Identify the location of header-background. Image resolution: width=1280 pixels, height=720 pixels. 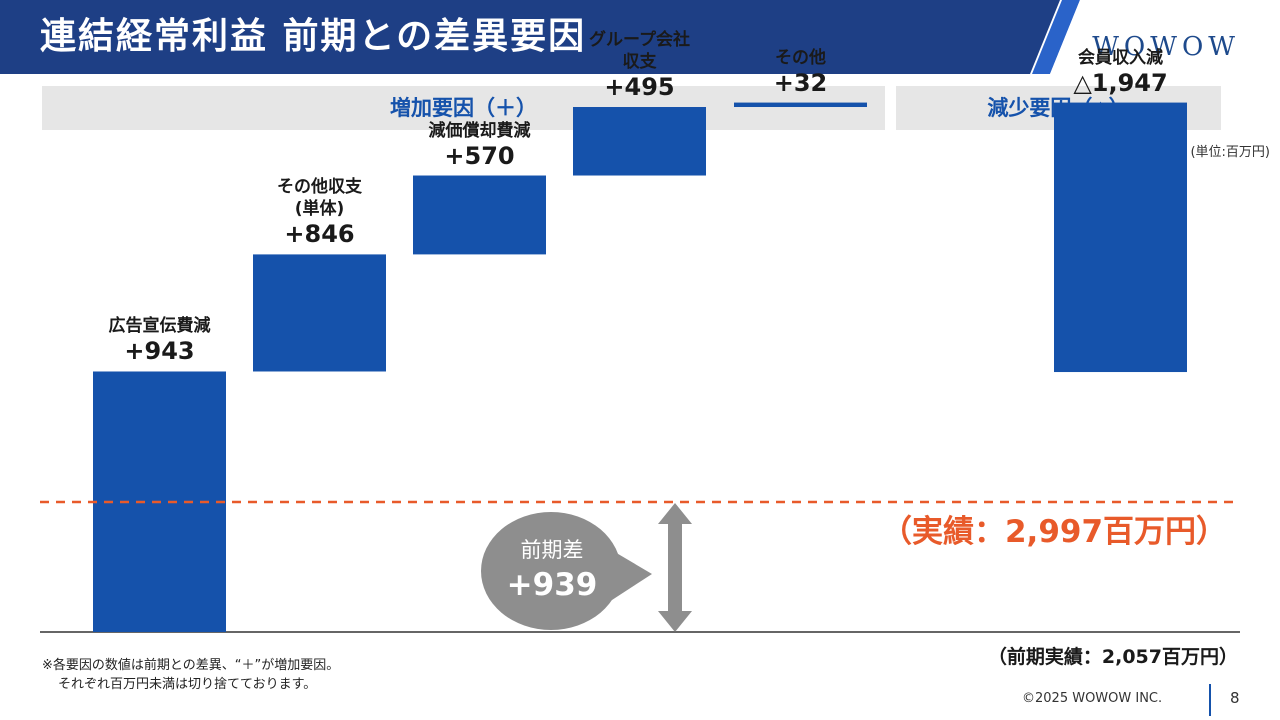
(640, 37).